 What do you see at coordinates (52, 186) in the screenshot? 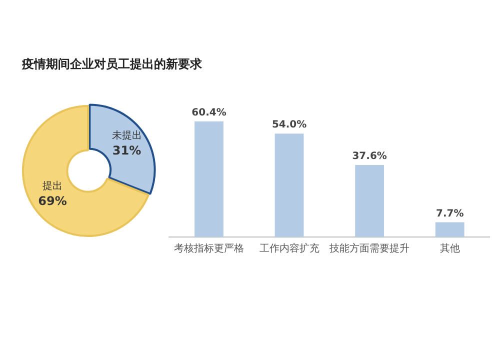
I see `slice-label: 提出` at bounding box center [52, 186].